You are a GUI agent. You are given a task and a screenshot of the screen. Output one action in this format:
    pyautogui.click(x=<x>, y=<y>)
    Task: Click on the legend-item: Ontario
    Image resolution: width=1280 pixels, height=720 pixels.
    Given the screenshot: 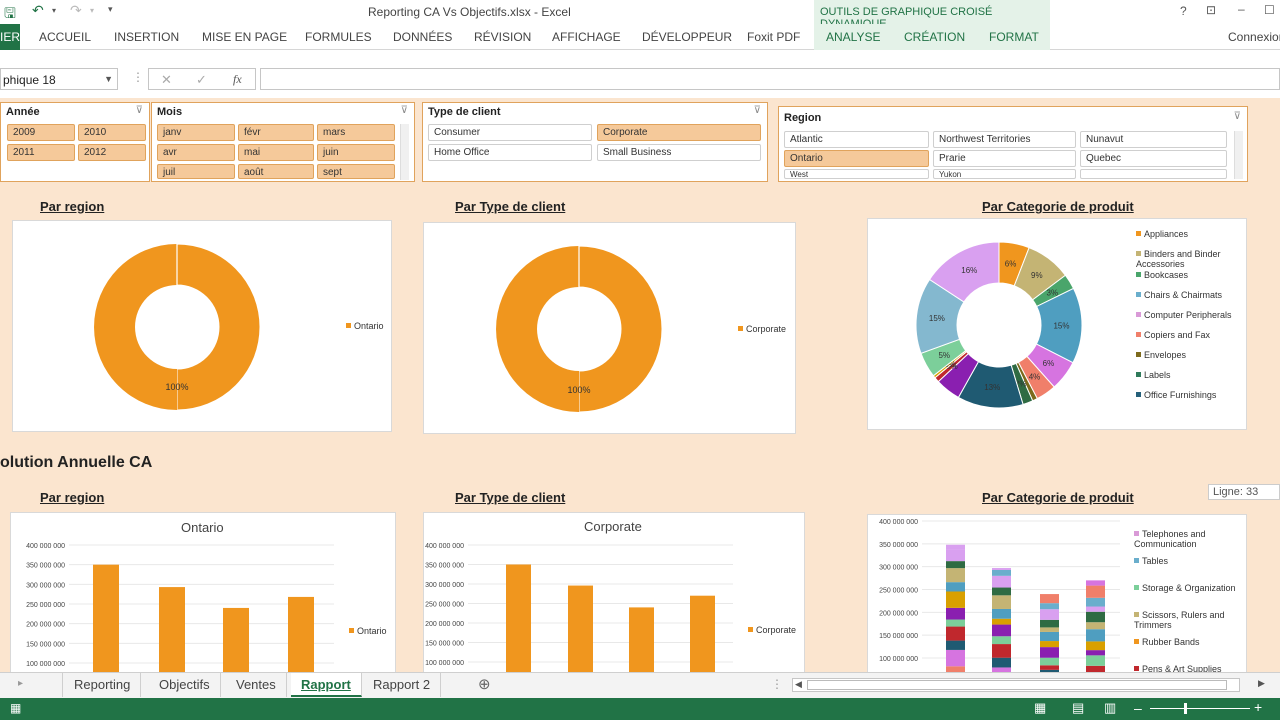 What is the action you would take?
    pyautogui.click(x=365, y=326)
    